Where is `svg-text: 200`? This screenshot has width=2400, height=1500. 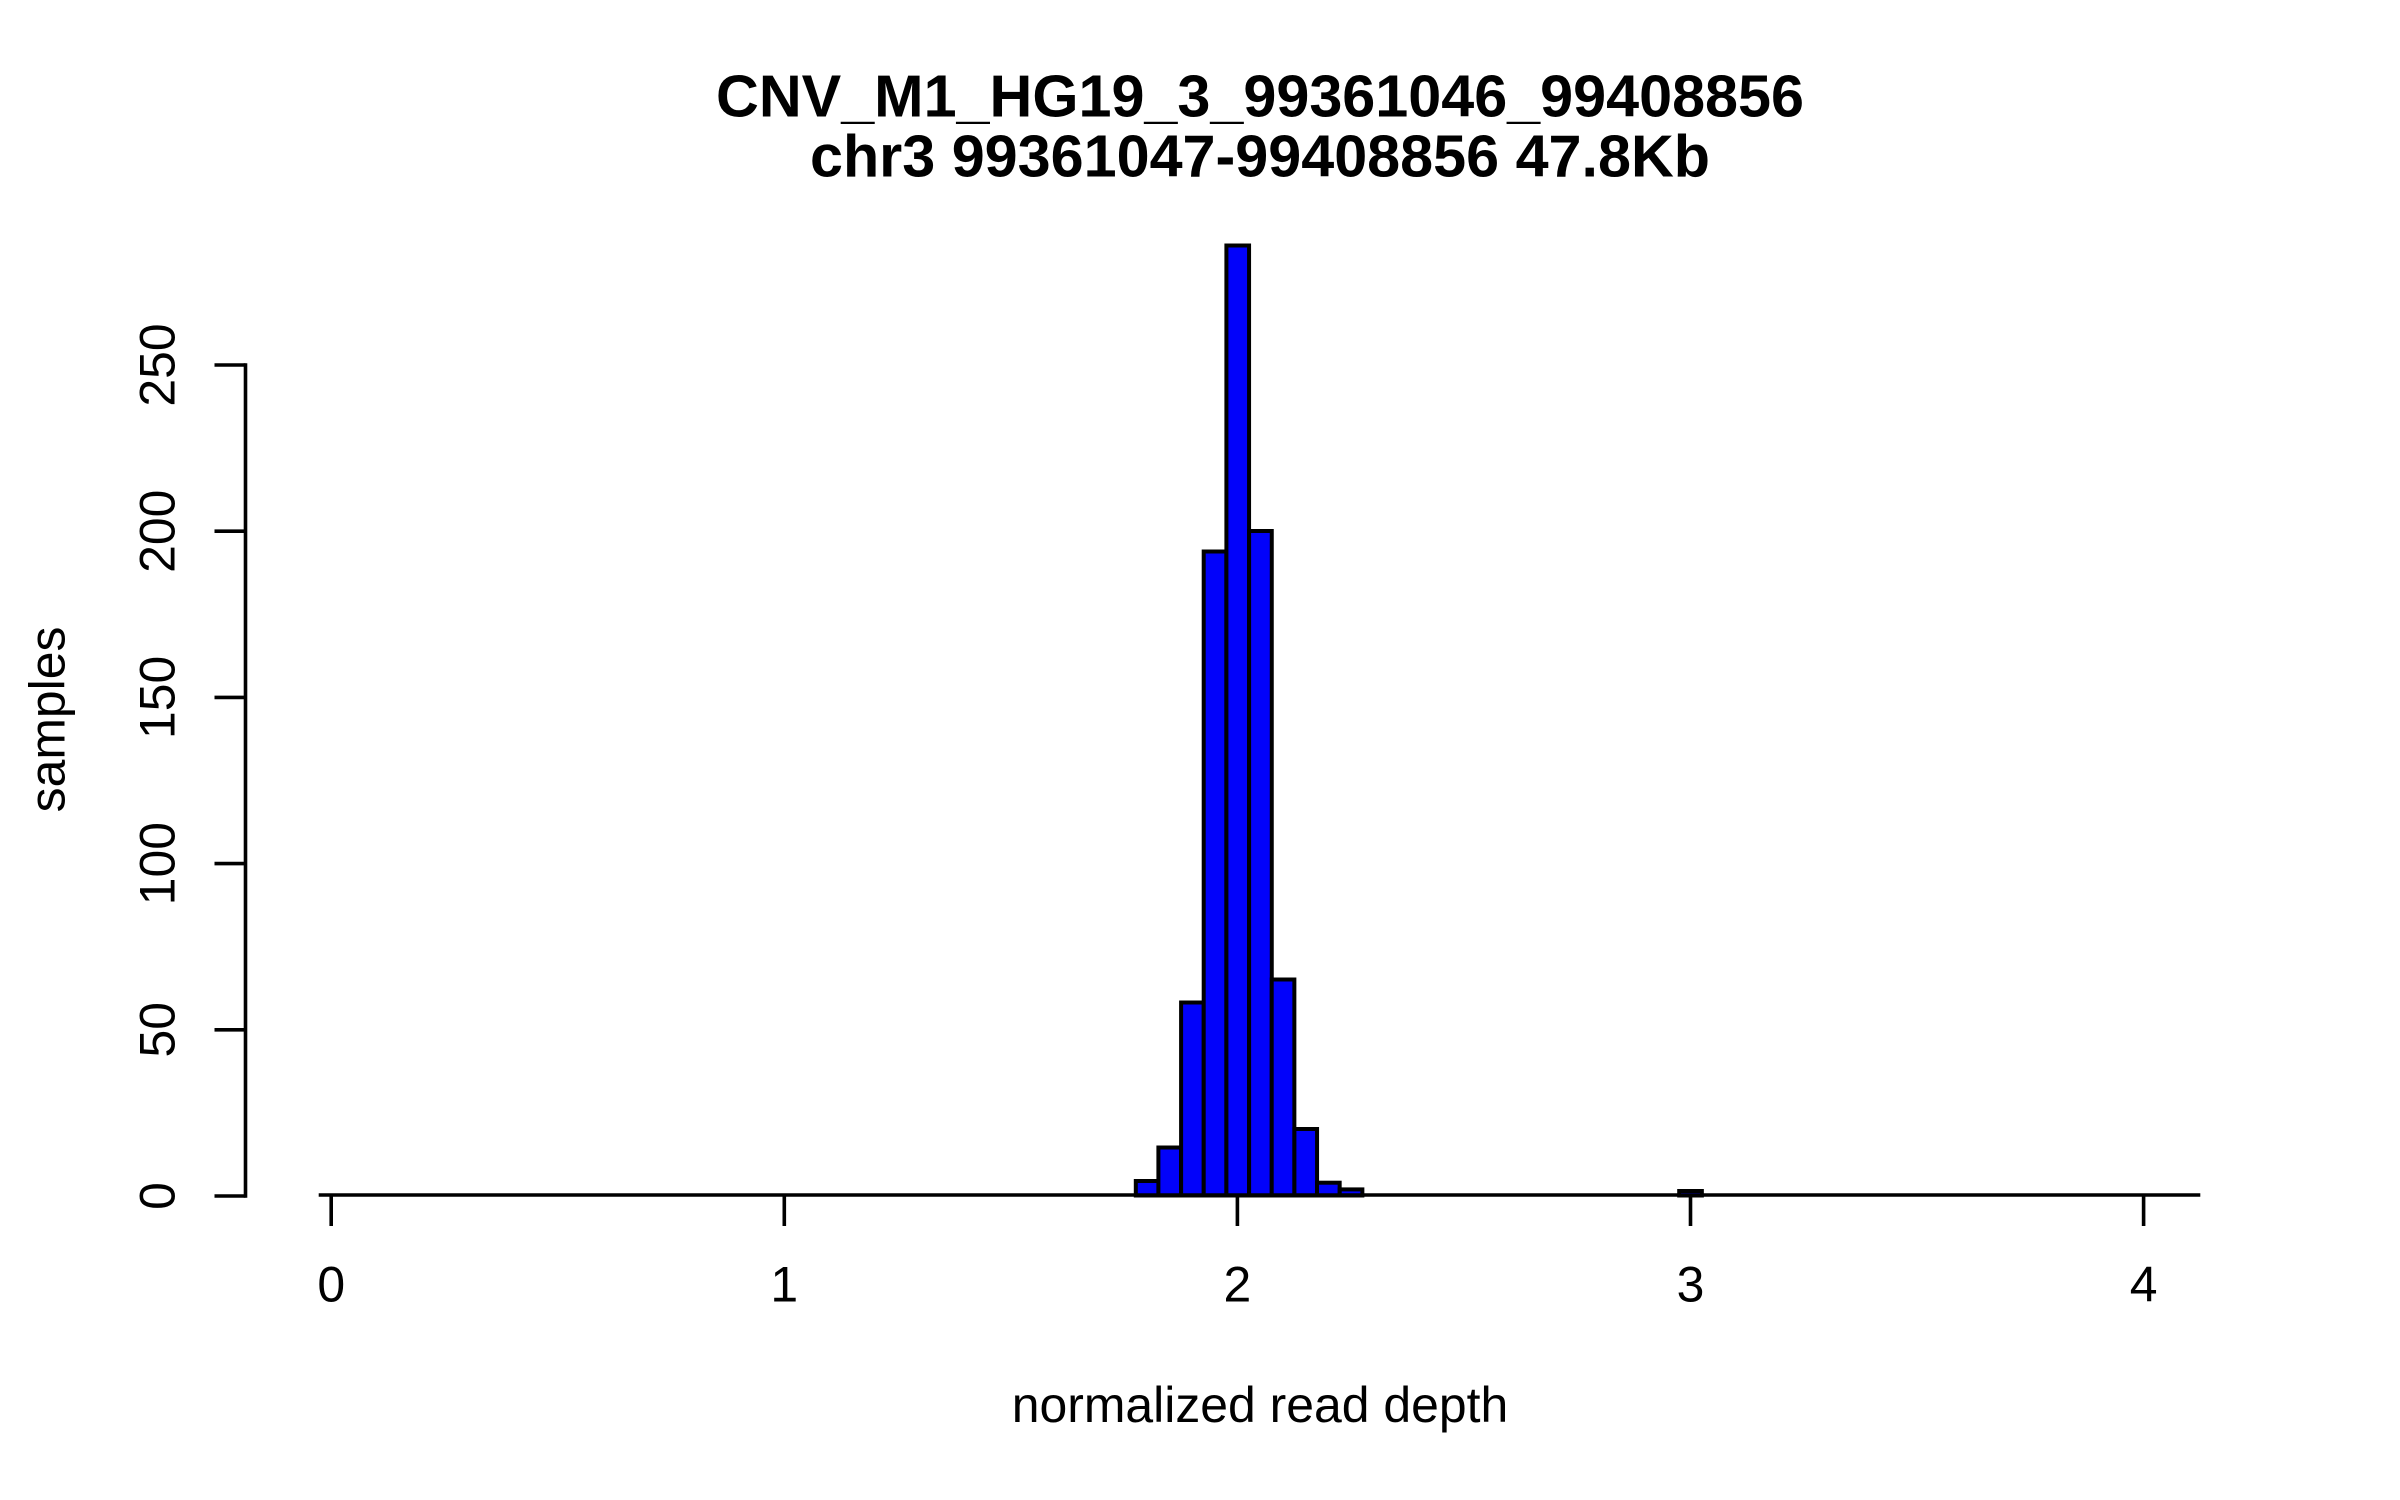
svg-text: 200 is located at coordinates (158, 531).